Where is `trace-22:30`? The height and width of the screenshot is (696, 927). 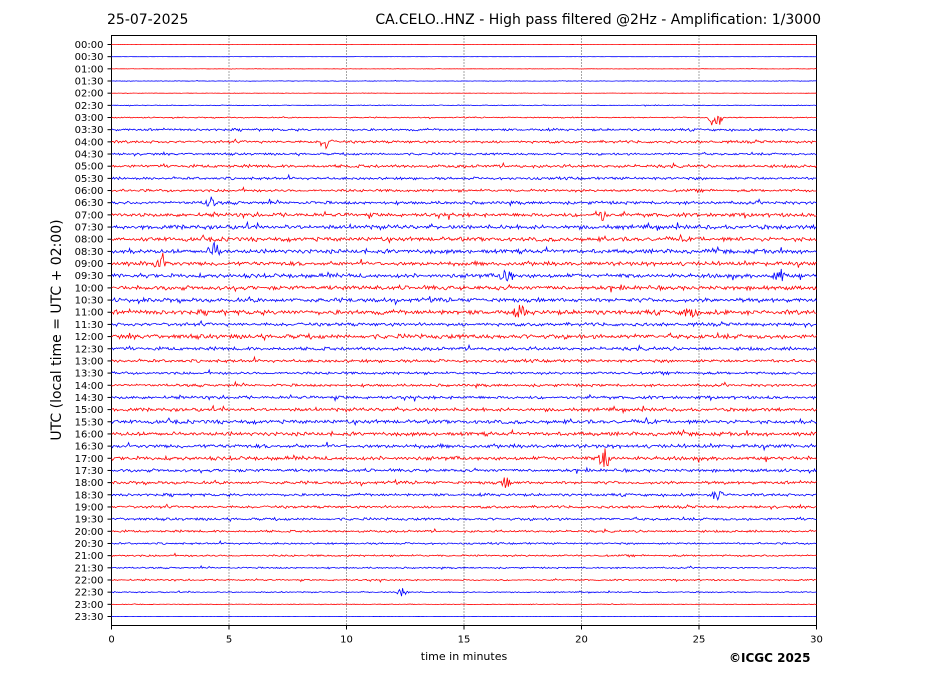 trace-22:30 is located at coordinates (464, 592).